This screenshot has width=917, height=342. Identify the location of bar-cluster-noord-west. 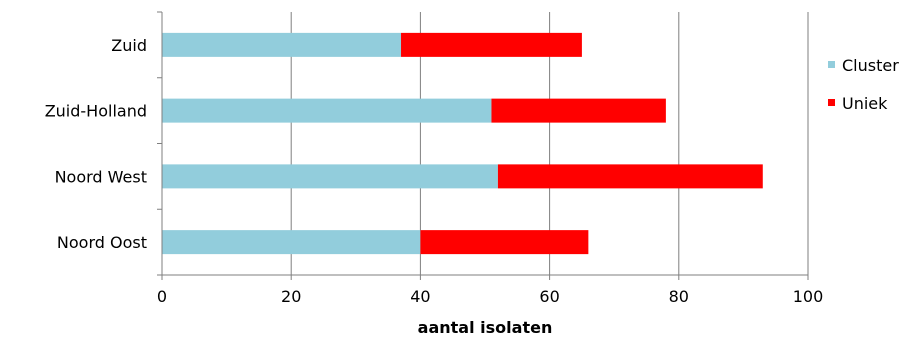
(330, 176).